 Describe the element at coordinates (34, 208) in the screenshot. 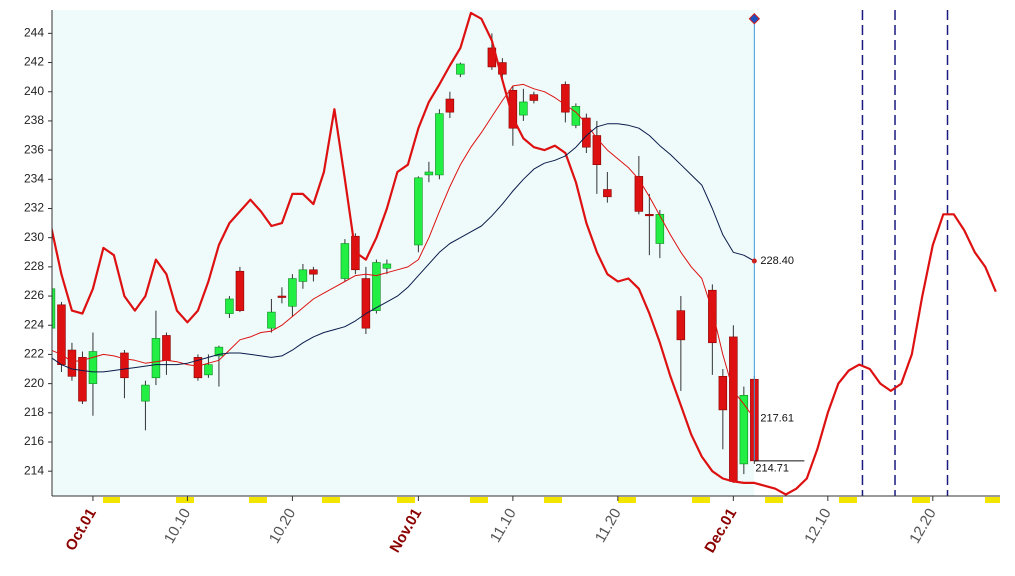

I see `y-tick-label: 232` at that location.